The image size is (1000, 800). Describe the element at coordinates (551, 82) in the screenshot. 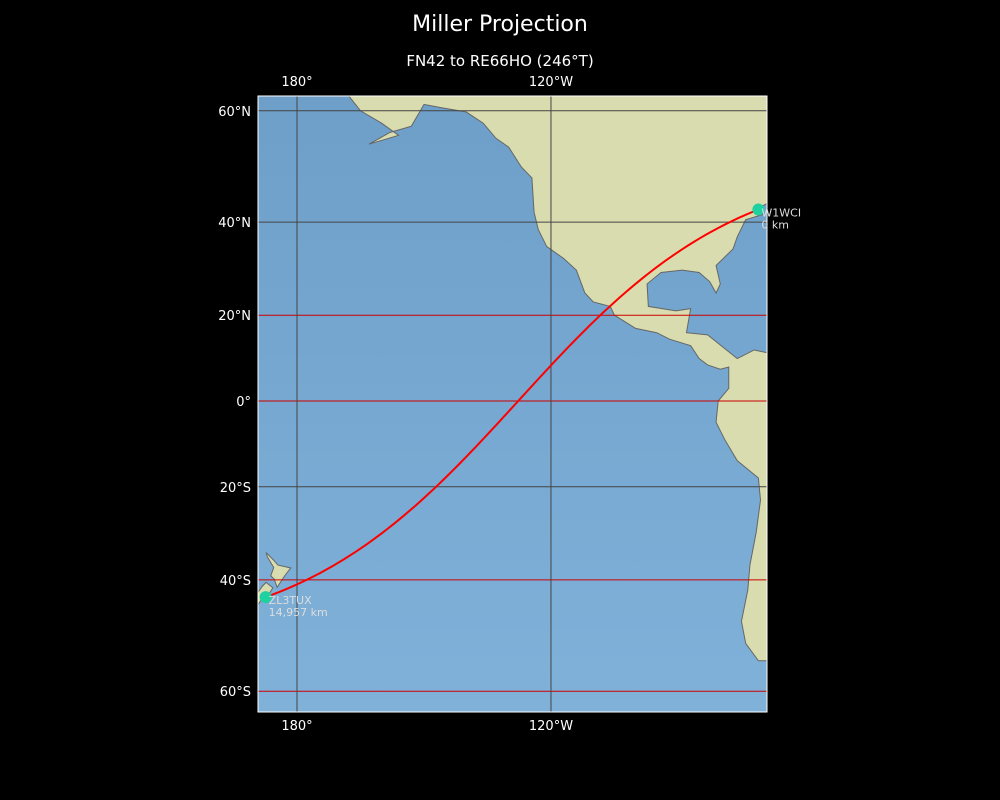

I see `lon-tick-label-top: 120°W` at that location.